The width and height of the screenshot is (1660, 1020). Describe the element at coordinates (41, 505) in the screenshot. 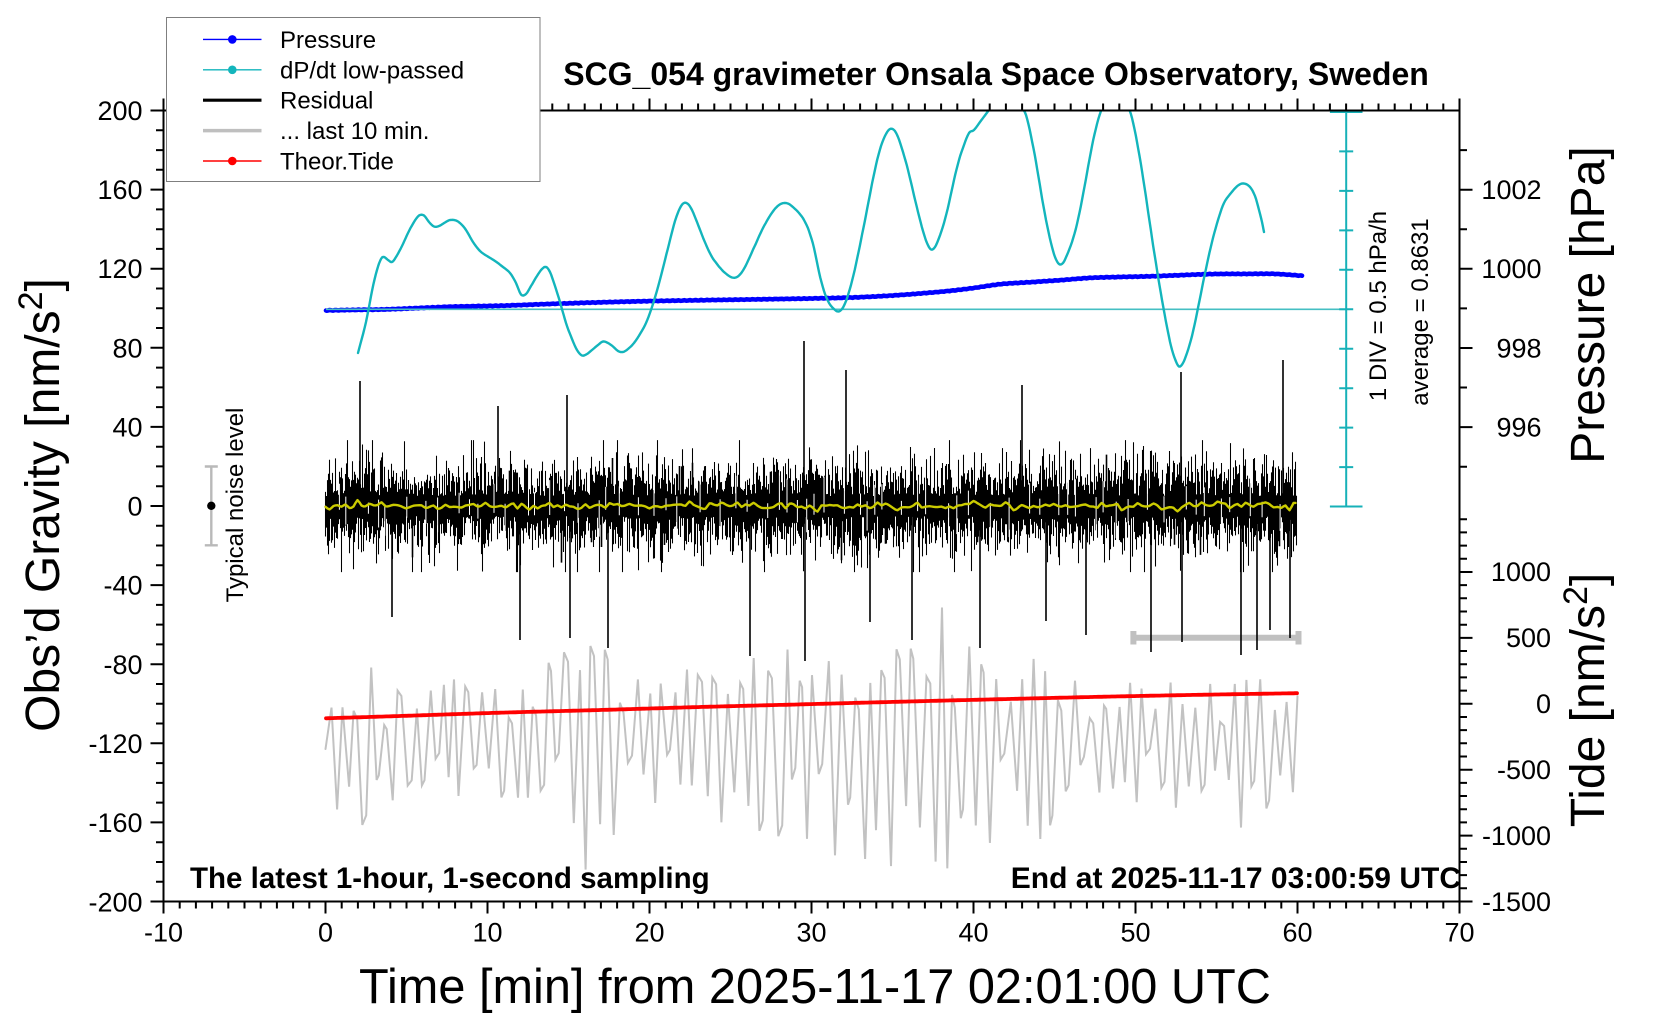

I see `svg-text: Obs’d Gravity [nm/s2]` at that location.